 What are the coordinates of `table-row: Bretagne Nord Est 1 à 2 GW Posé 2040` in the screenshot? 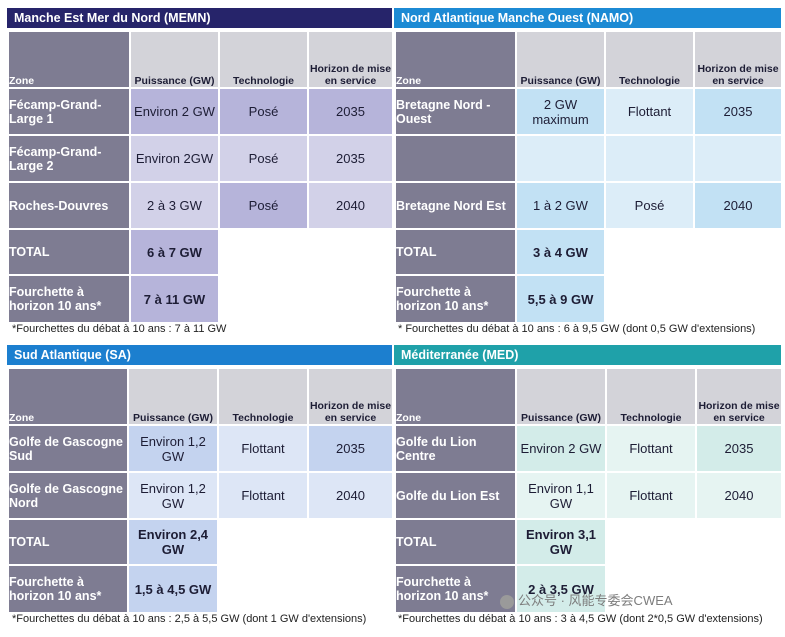 It's located at (588, 205).